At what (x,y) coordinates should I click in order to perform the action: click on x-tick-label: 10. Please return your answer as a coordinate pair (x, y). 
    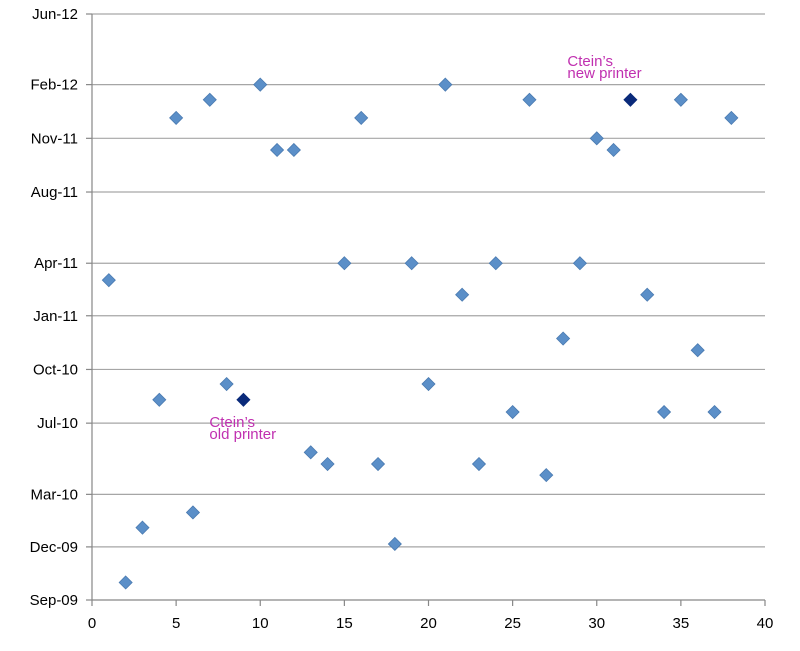
    Looking at the image, I should click on (260, 623).